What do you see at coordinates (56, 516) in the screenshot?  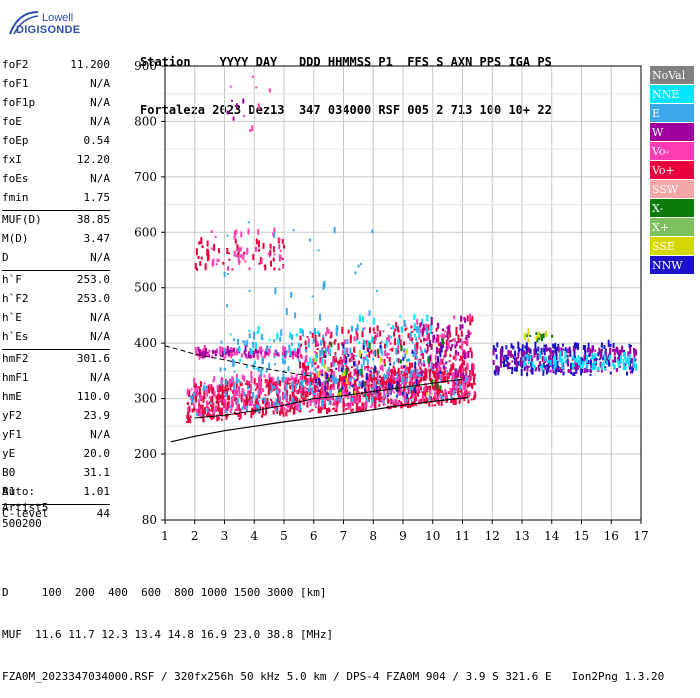 I see `param-row: C-level 44` at bounding box center [56, 516].